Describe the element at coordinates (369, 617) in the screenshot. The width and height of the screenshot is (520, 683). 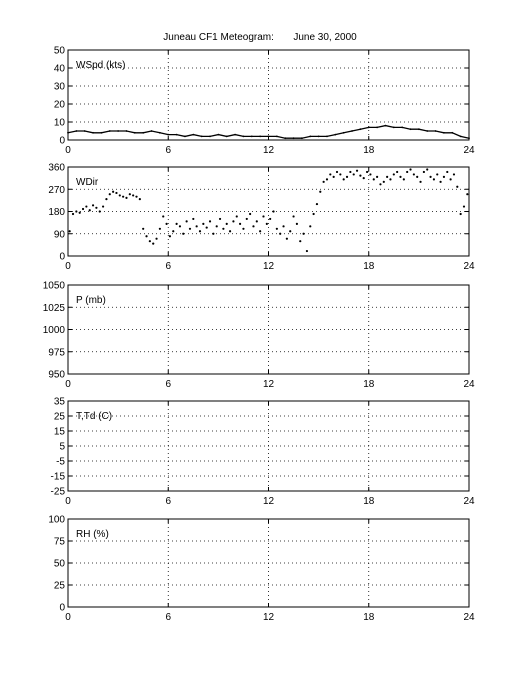
I see `rh-xtick-label-18: 18` at that location.